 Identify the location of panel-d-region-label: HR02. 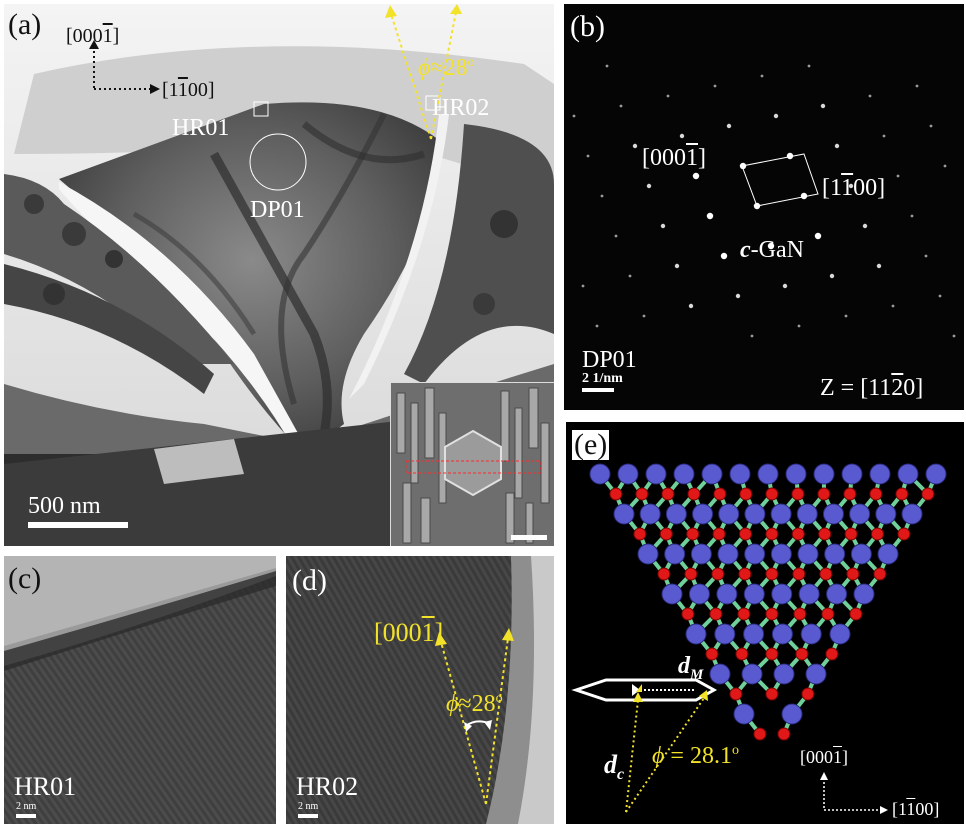
(327, 786).